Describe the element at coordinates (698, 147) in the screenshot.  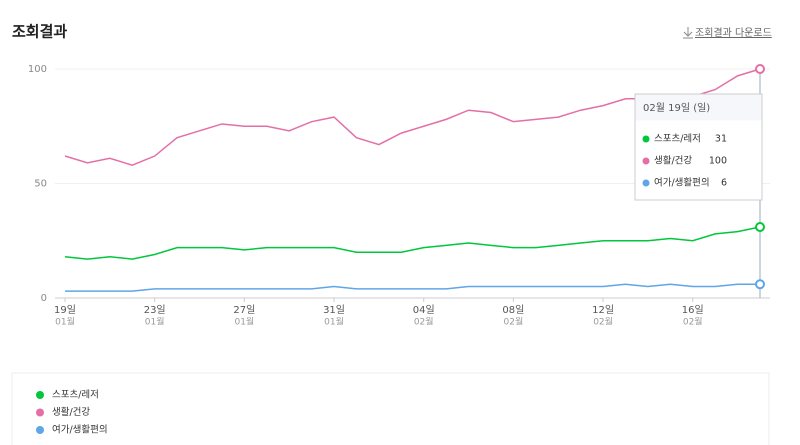
I see `tooltip: 02월 19일 (일) 스포츠/레저 31 생활/건강 100 여가/생활편의 6` at that location.